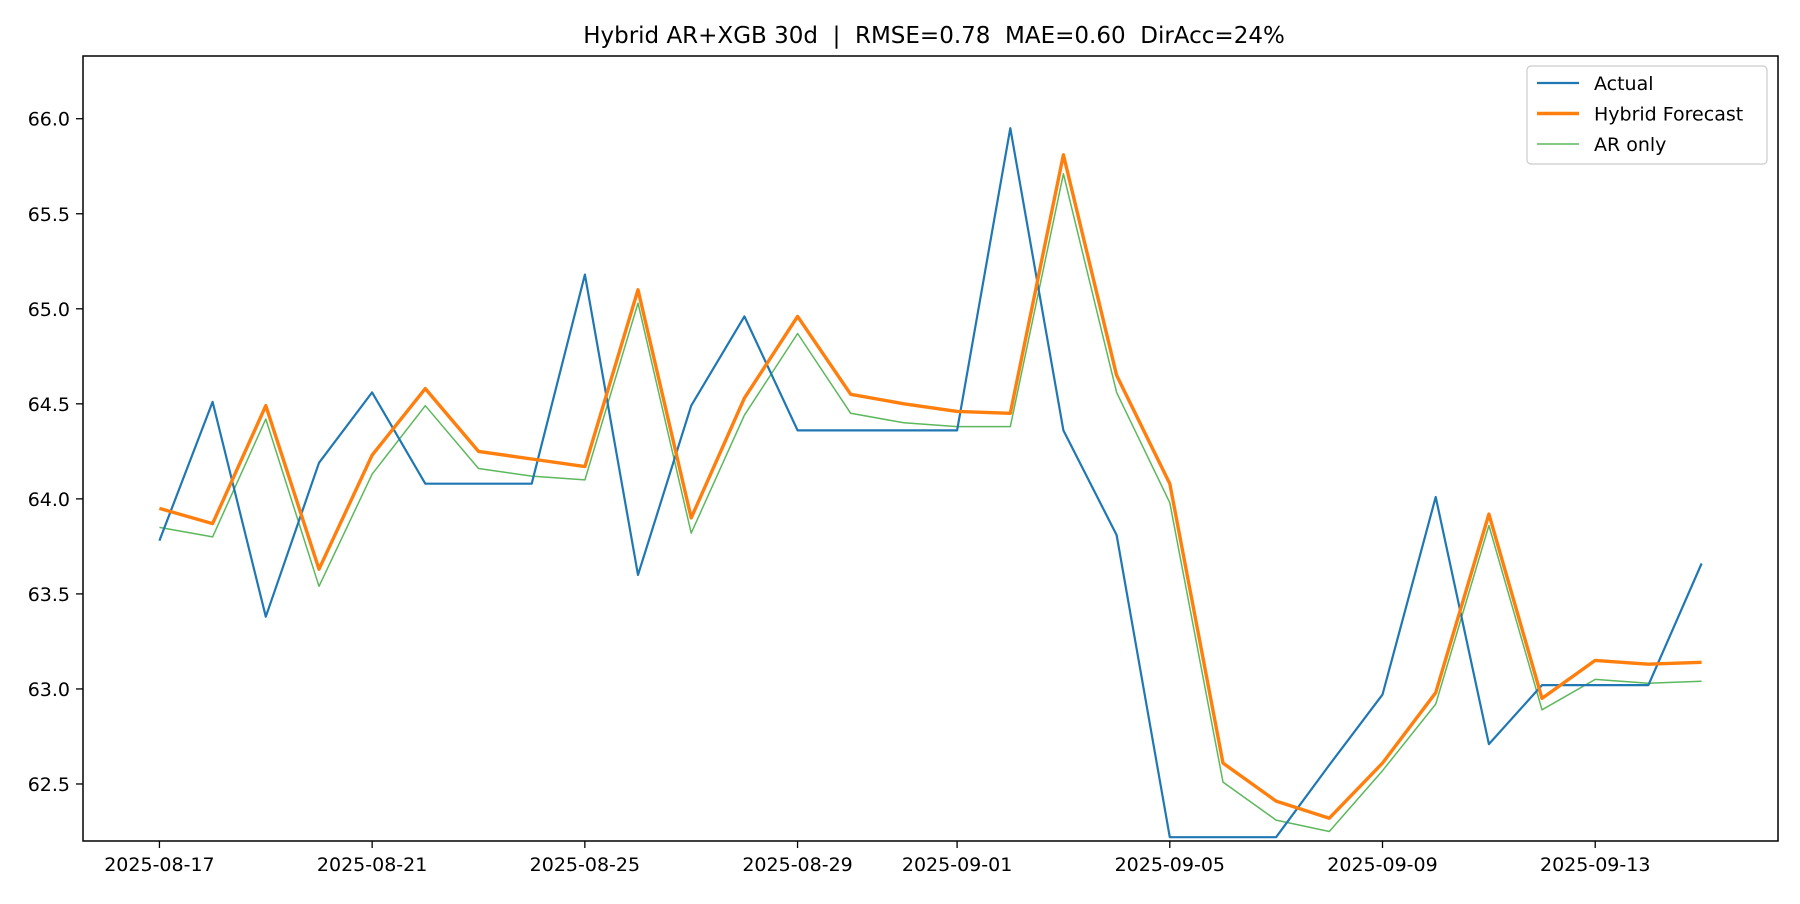  What do you see at coordinates (797, 865) in the screenshot?
I see `x-tick-label: 2025-08-29` at bounding box center [797, 865].